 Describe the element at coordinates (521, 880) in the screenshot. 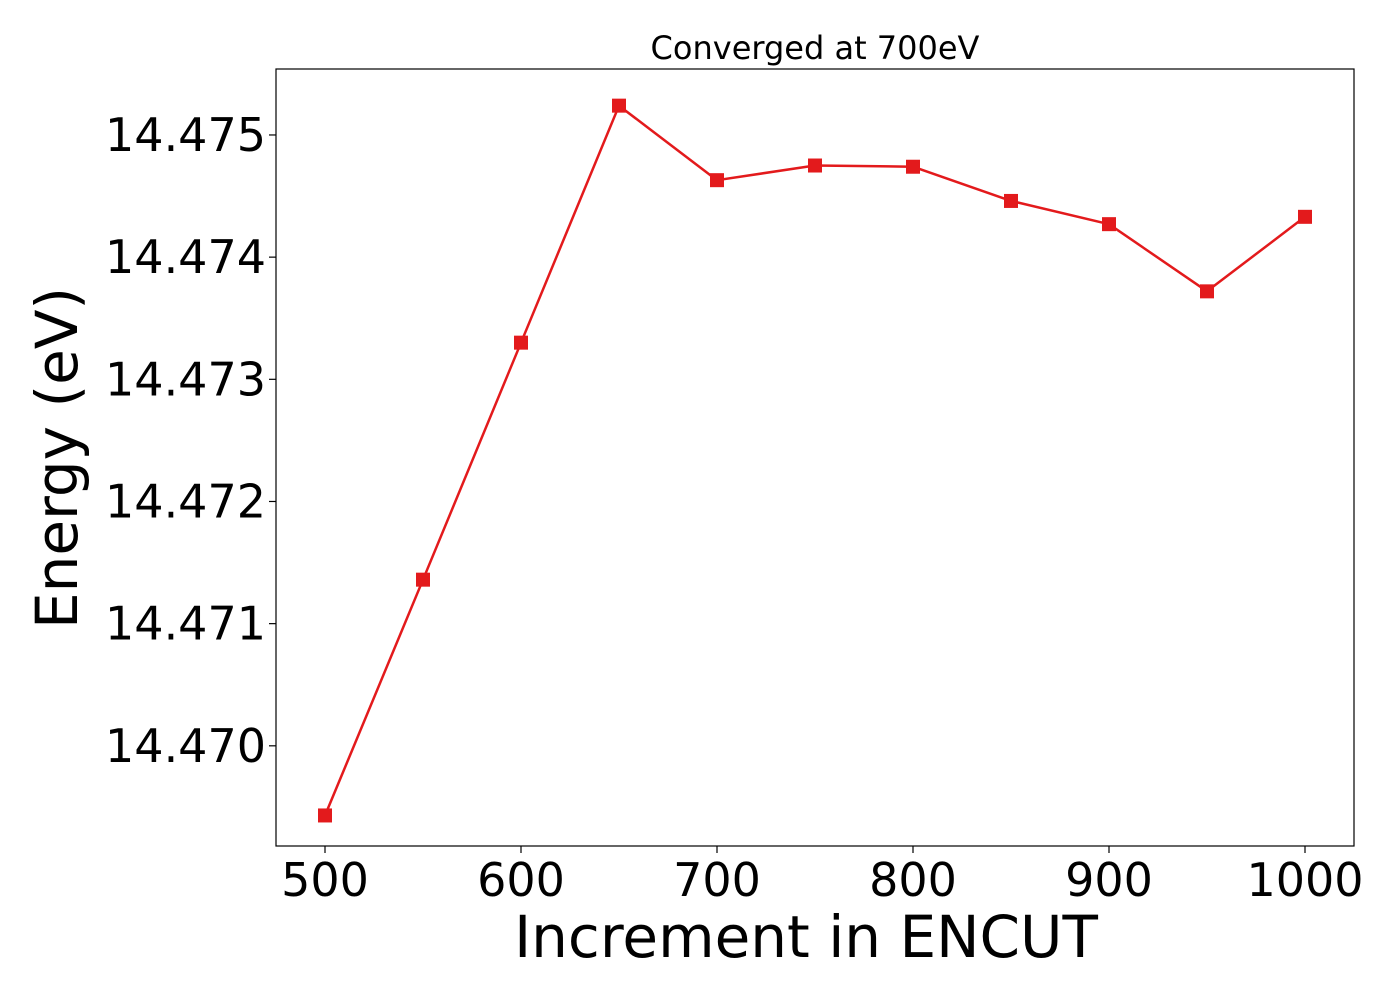

I see `x-tick-label: 600` at that location.